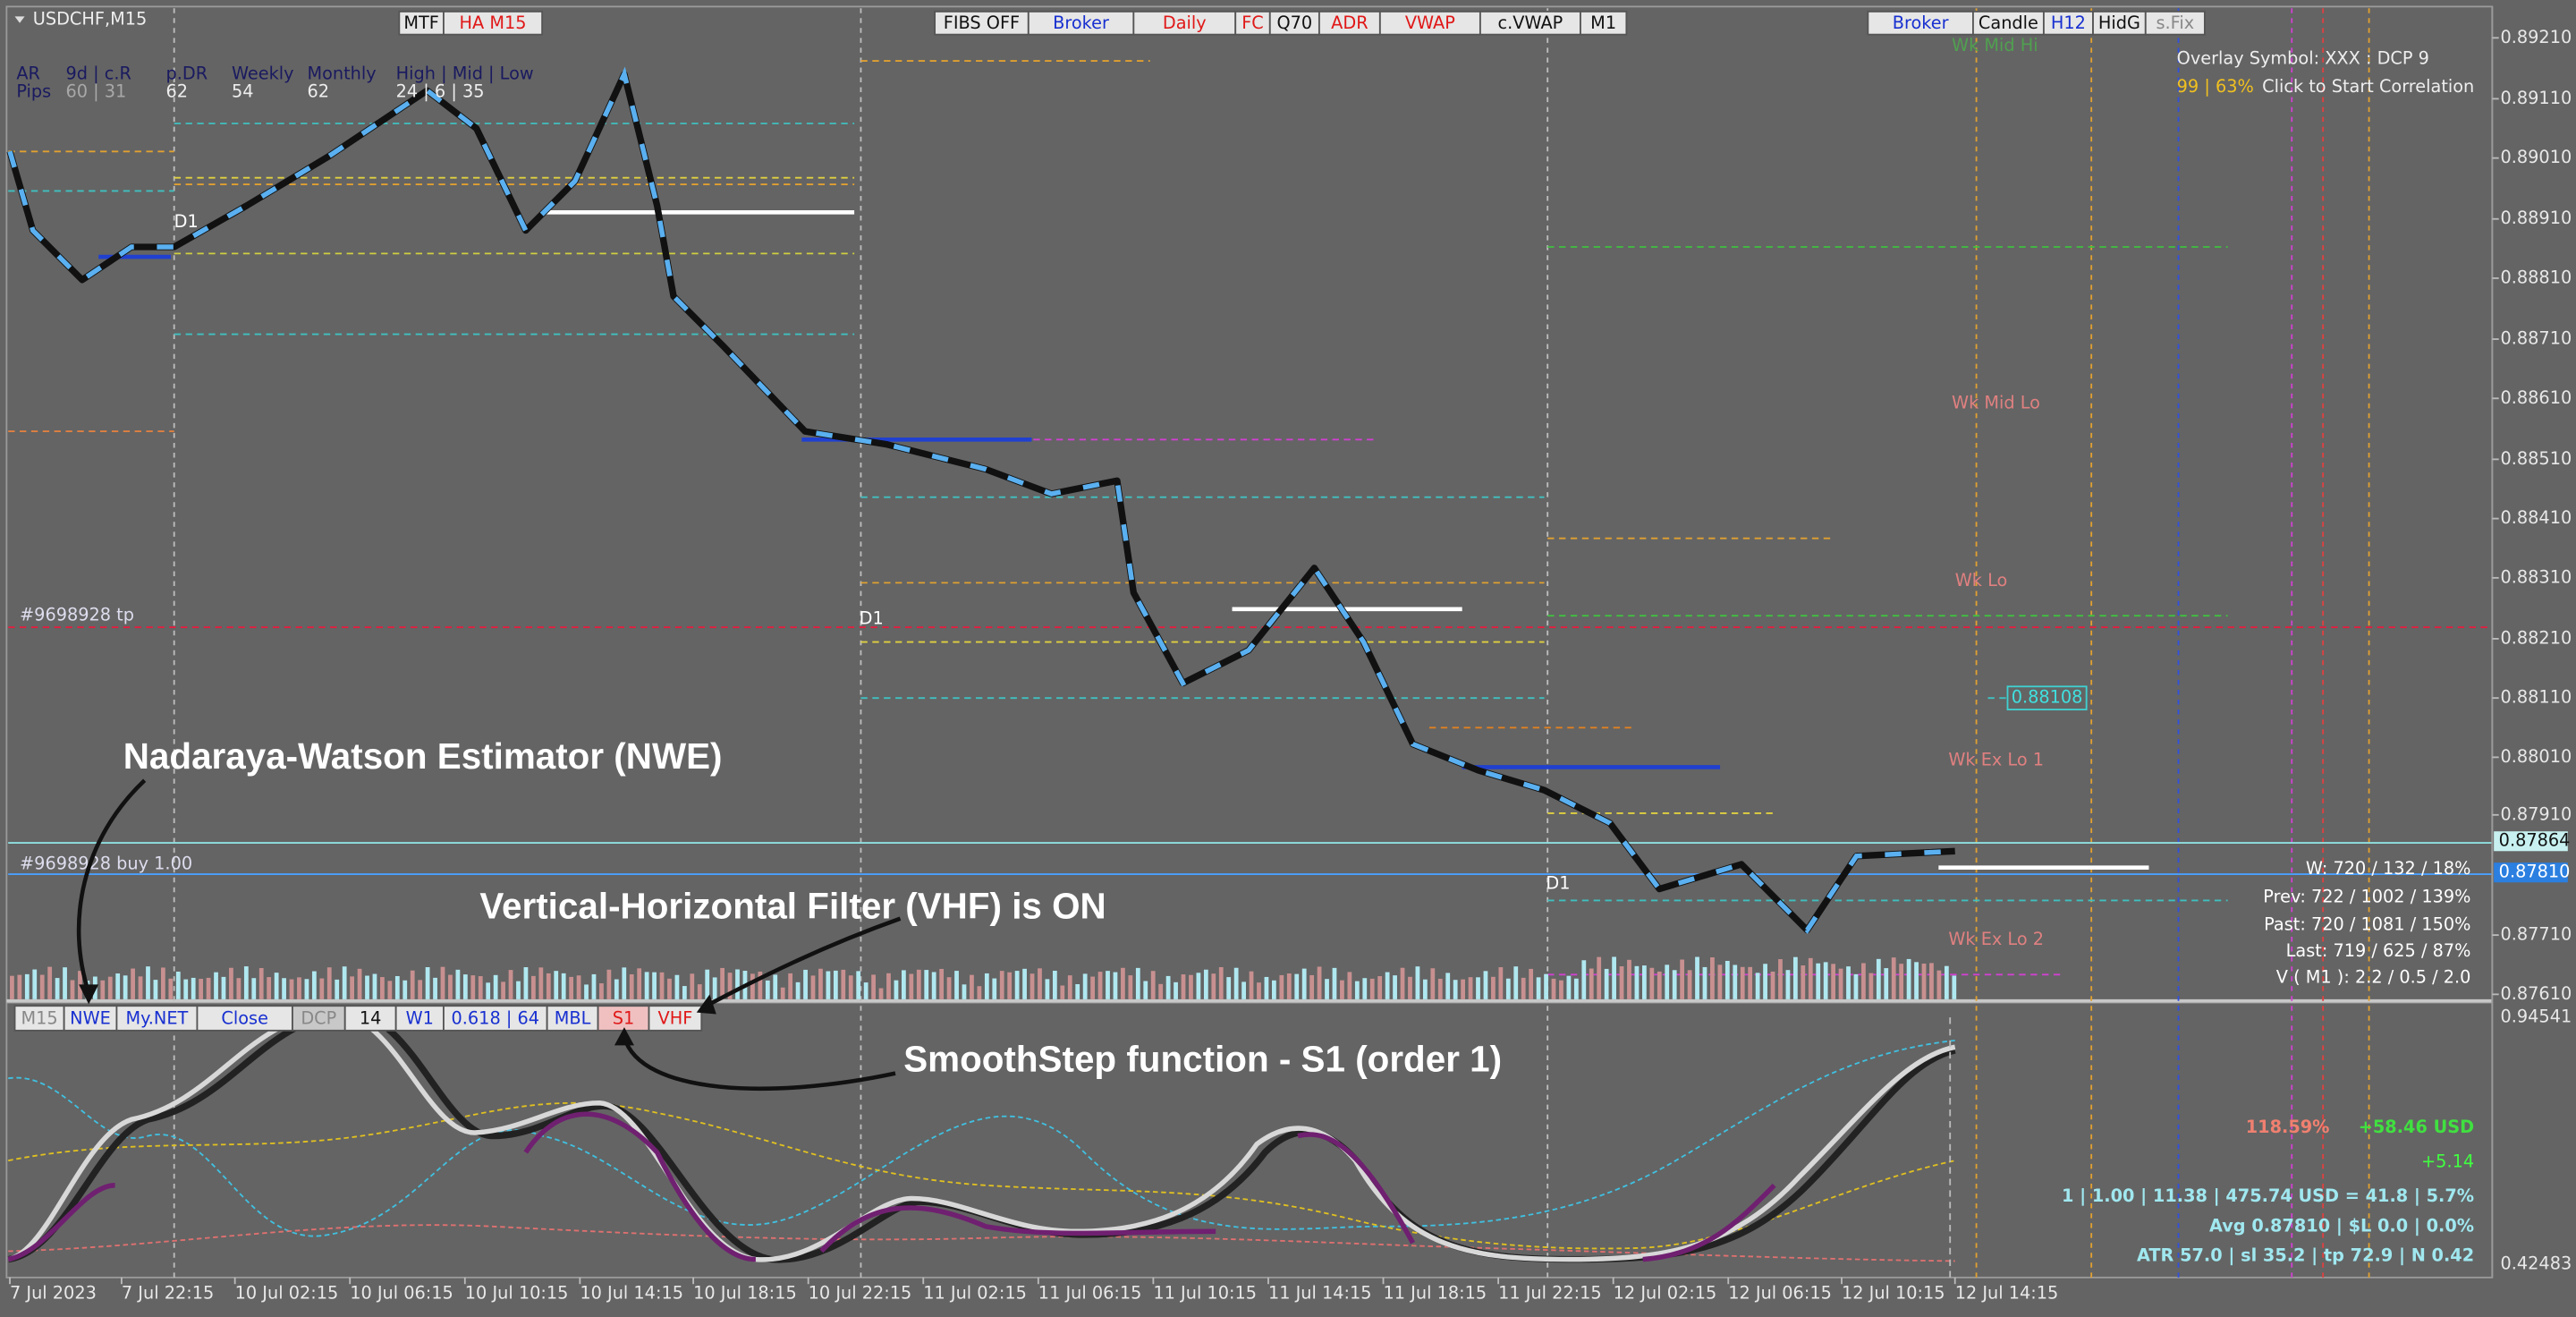 The height and width of the screenshot is (1317, 2576). What do you see at coordinates (2368, 86) in the screenshot?
I see `correlation-button: Click to Start Correlation` at bounding box center [2368, 86].